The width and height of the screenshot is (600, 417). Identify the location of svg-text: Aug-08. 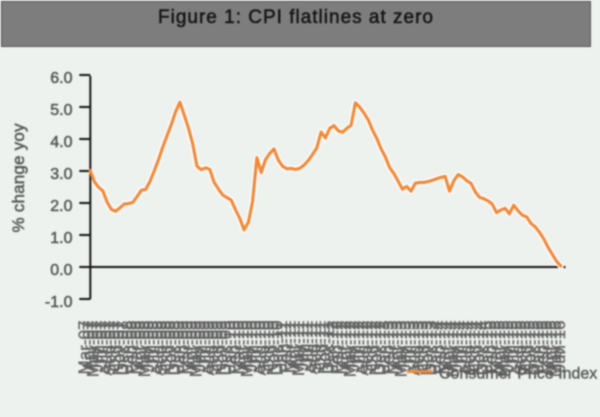
(157, 348).